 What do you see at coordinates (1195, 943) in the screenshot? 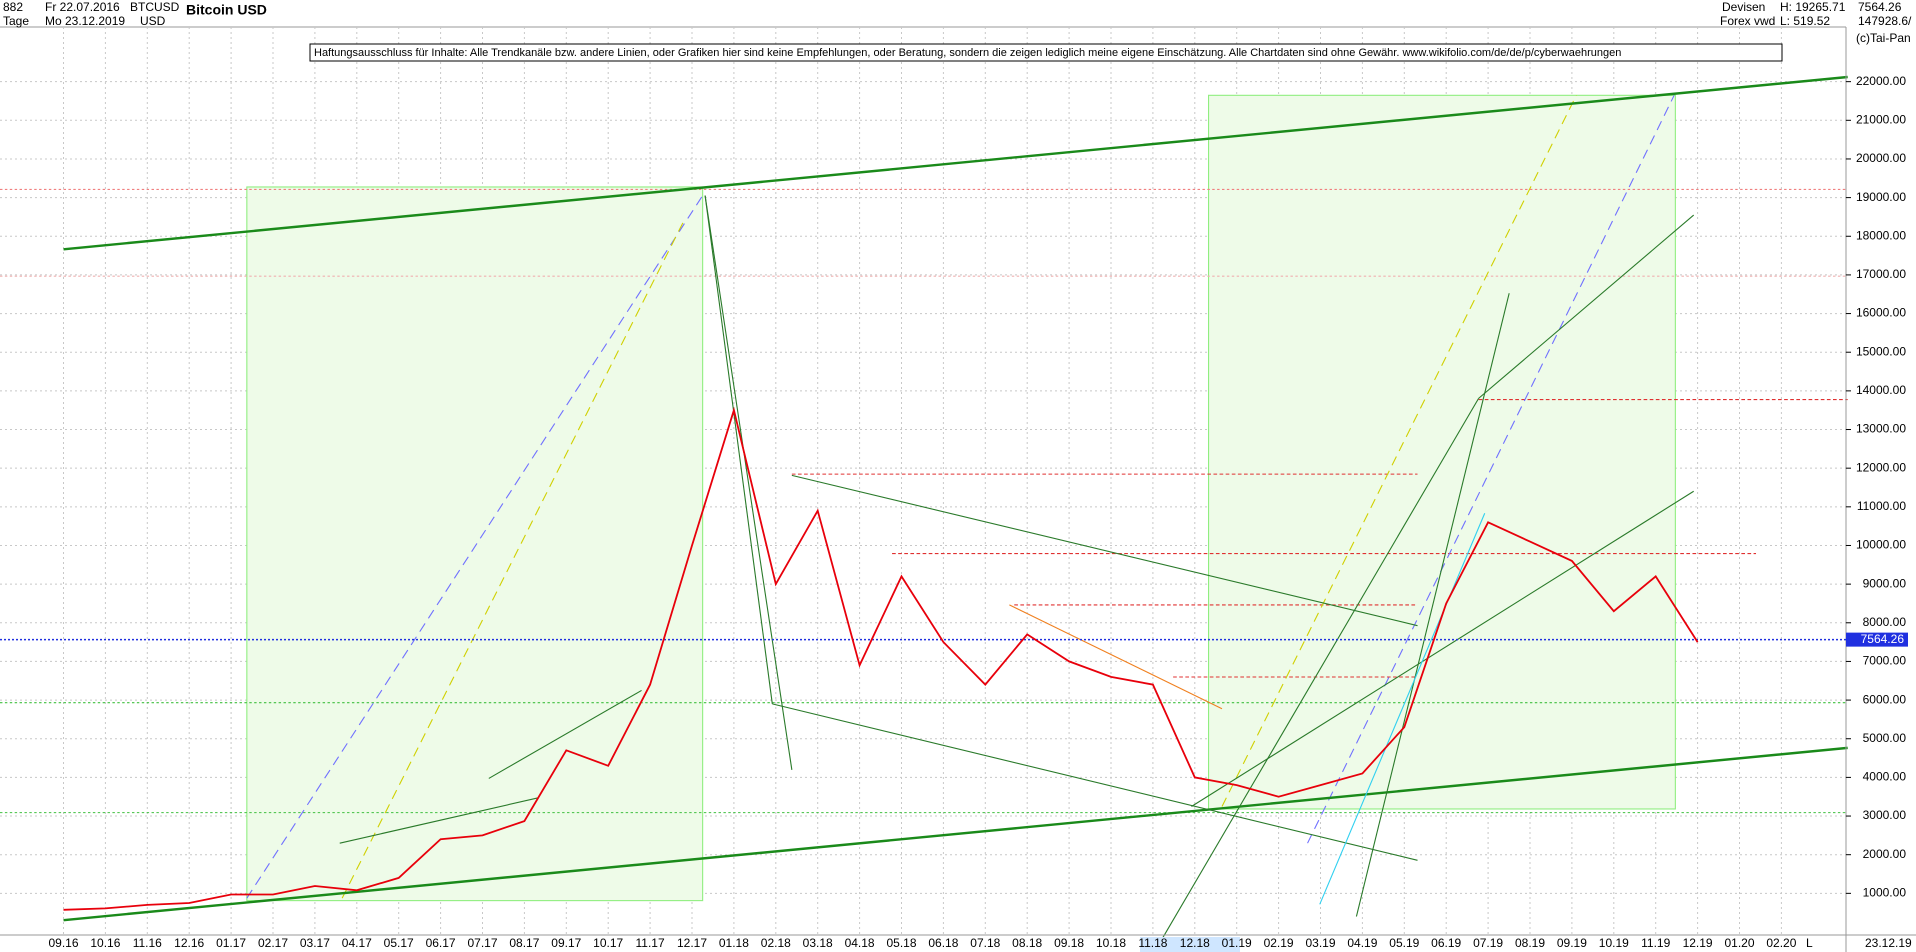
I see `x-tick-label: 12.18` at bounding box center [1195, 943].